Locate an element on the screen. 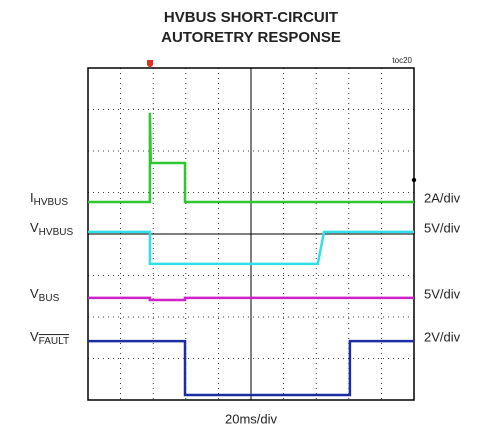 This screenshot has width=482, height=433. channel-label: IHVBUS is located at coordinates (49, 198).